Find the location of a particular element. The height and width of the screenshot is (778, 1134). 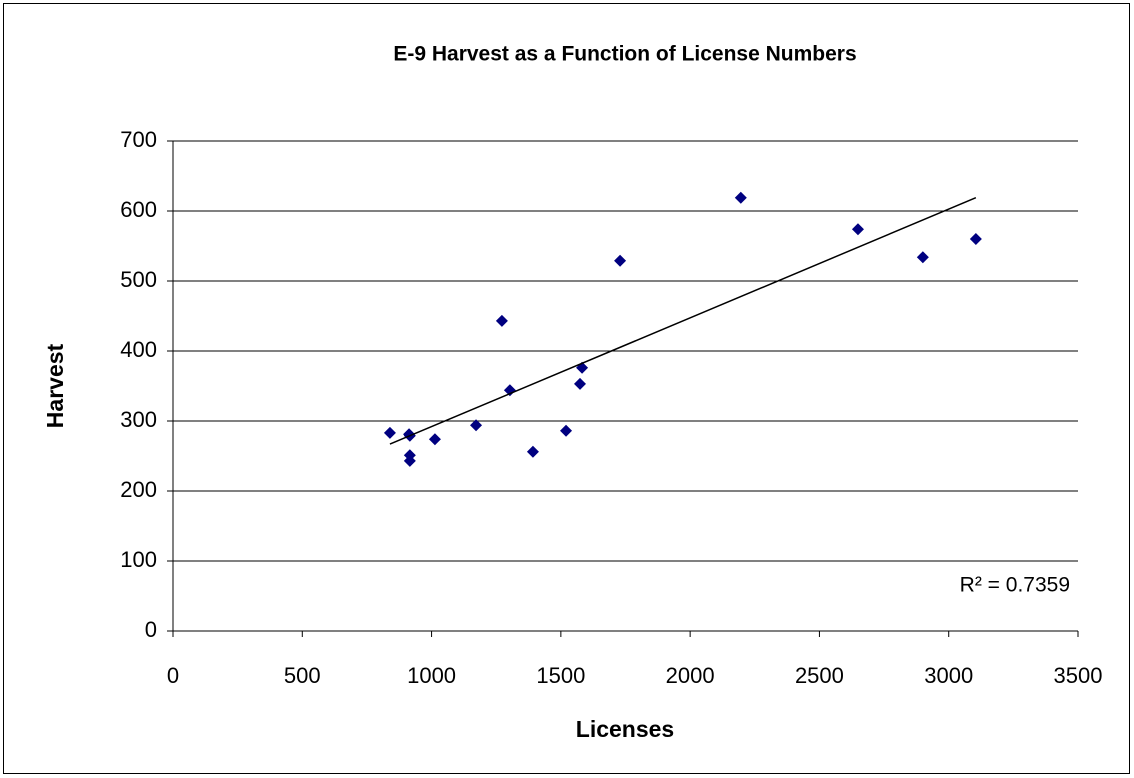

y-tick-label: 400 is located at coordinates (138, 349).